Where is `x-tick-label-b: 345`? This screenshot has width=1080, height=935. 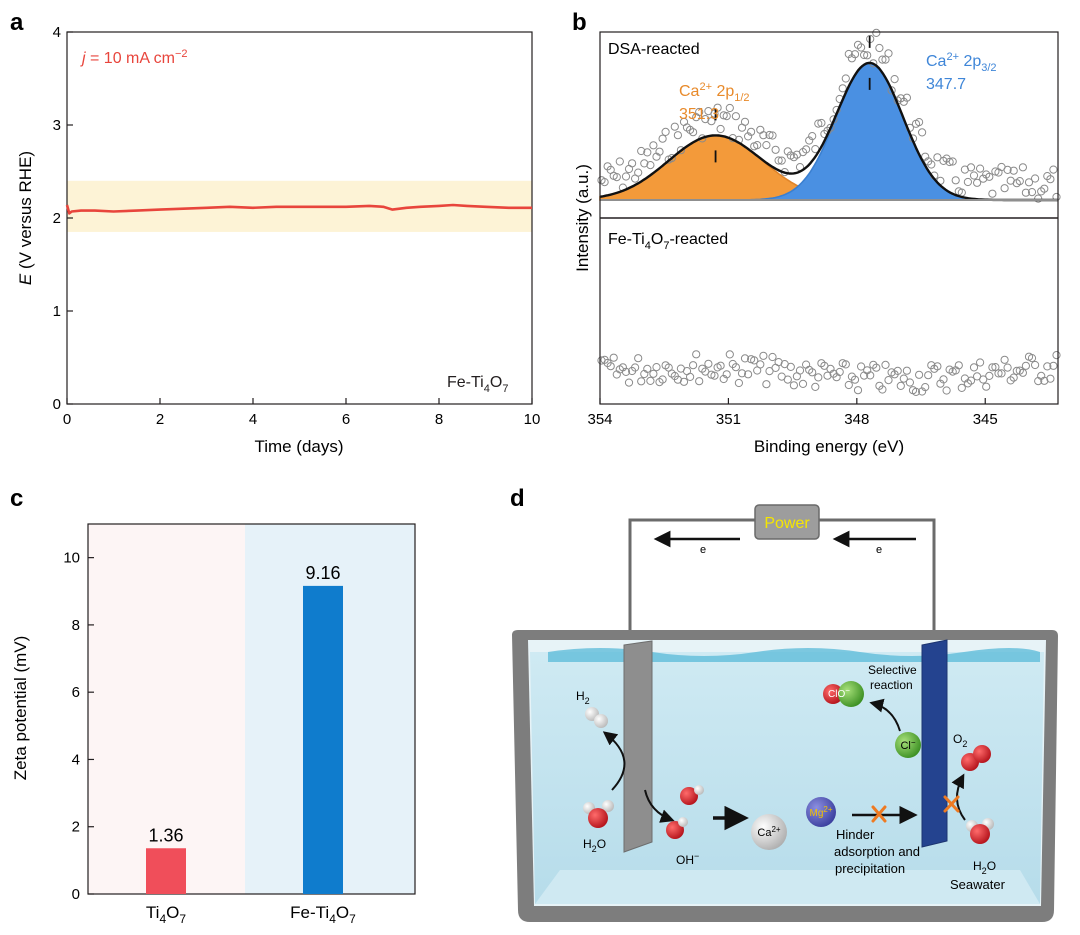 x-tick-label-b: 345 is located at coordinates (985, 419).